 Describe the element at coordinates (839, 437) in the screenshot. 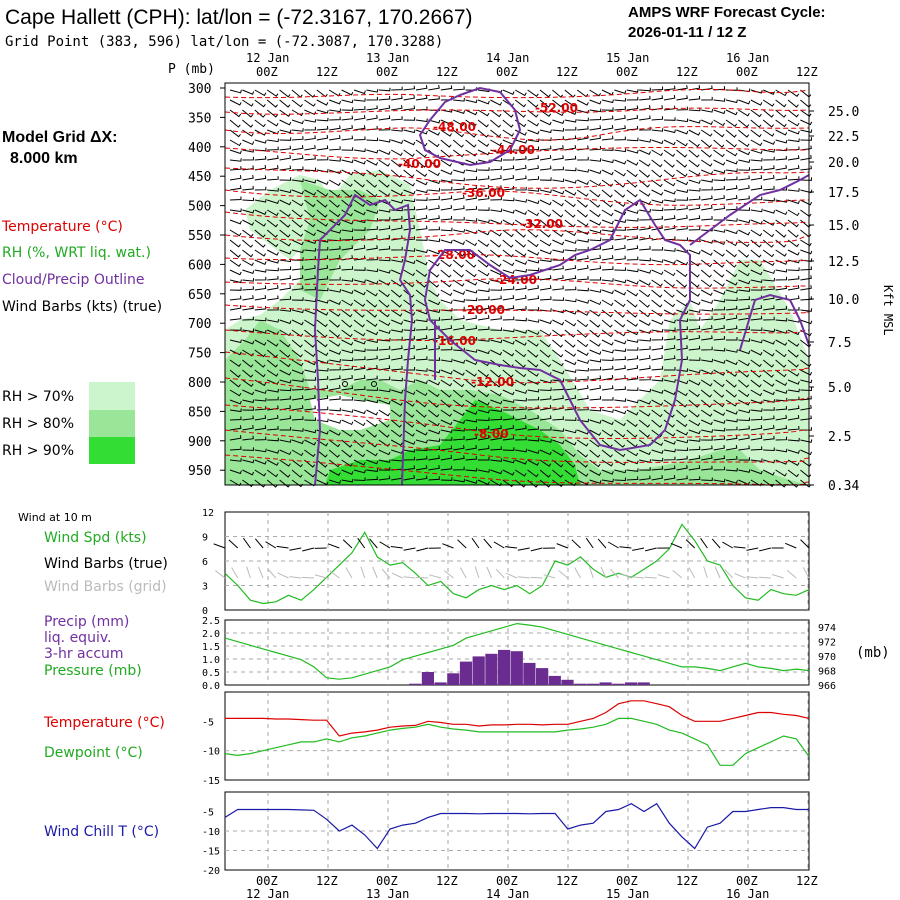

I see `height-tick-label: 2.5` at that location.